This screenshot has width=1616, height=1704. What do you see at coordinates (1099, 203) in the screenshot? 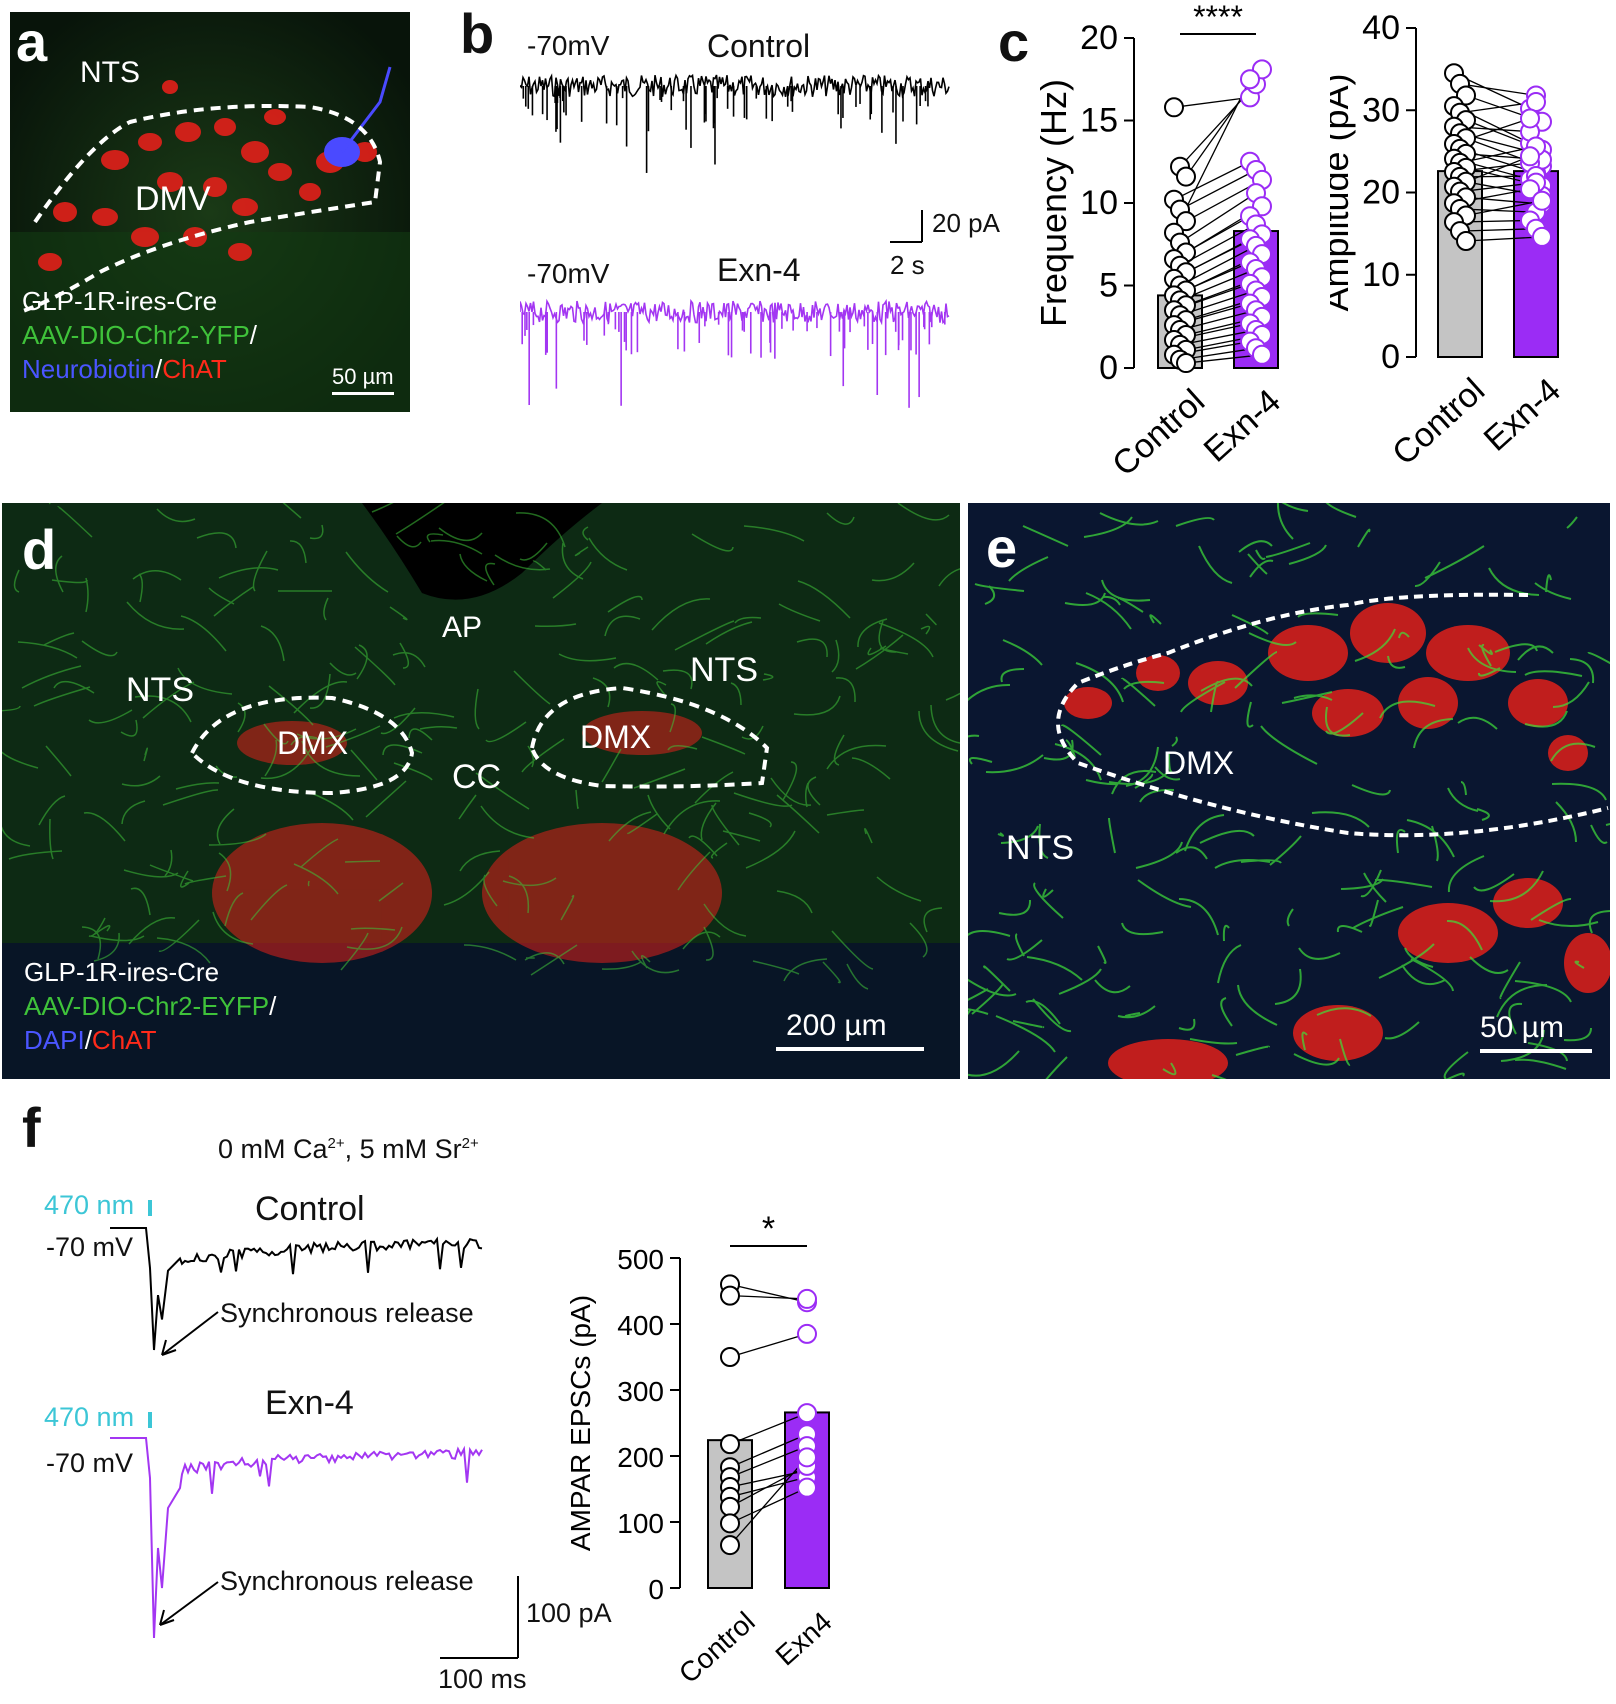
I see `y-tick-label: 10` at bounding box center [1099, 203].